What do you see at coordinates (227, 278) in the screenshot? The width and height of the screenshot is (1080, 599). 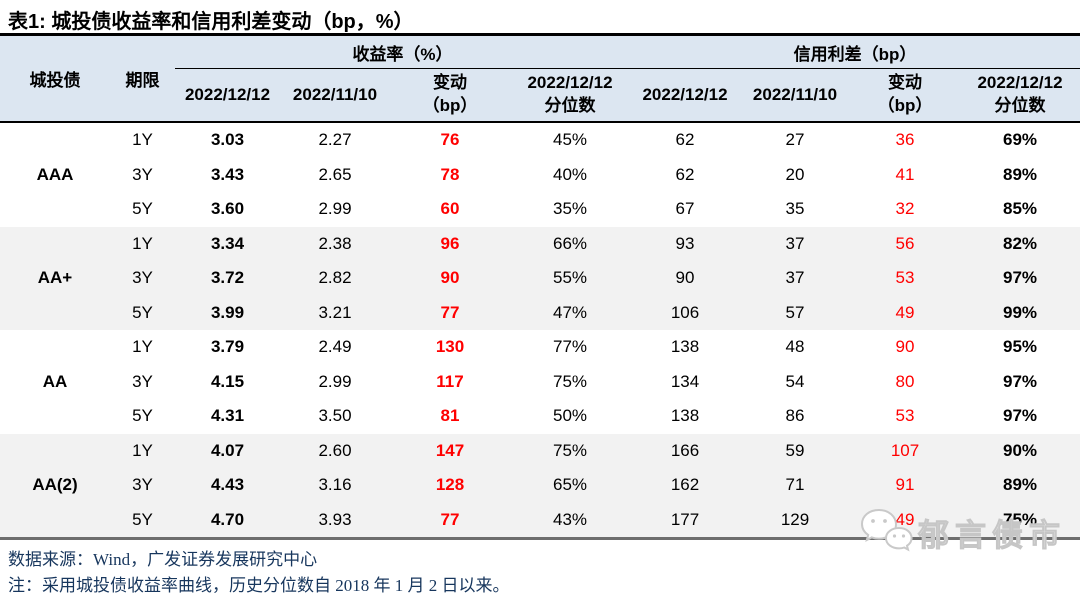 I see `yield-current-cell: 3.72` at bounding box center [227, 278].